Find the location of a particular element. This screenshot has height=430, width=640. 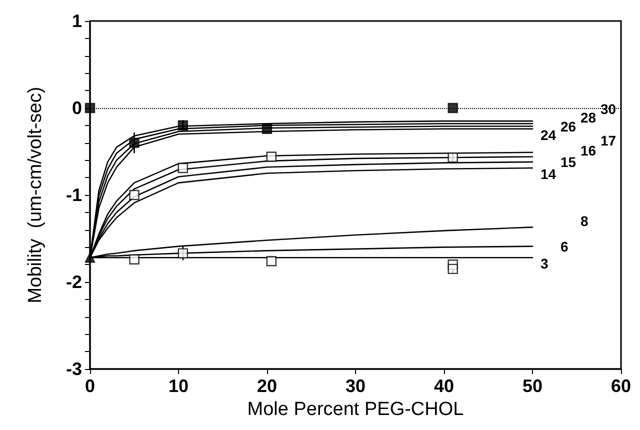

y-tick-label: -2 is located at coordinates (74, 282).